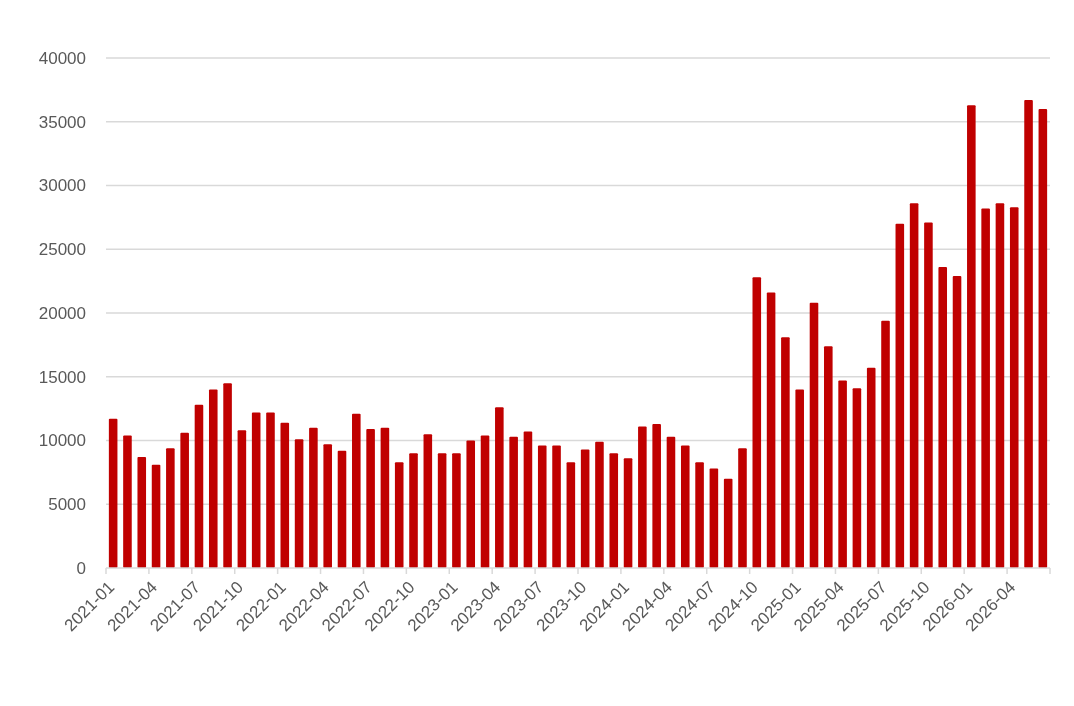  I want to click on y-tick-label: 40000, so click(62, 58).